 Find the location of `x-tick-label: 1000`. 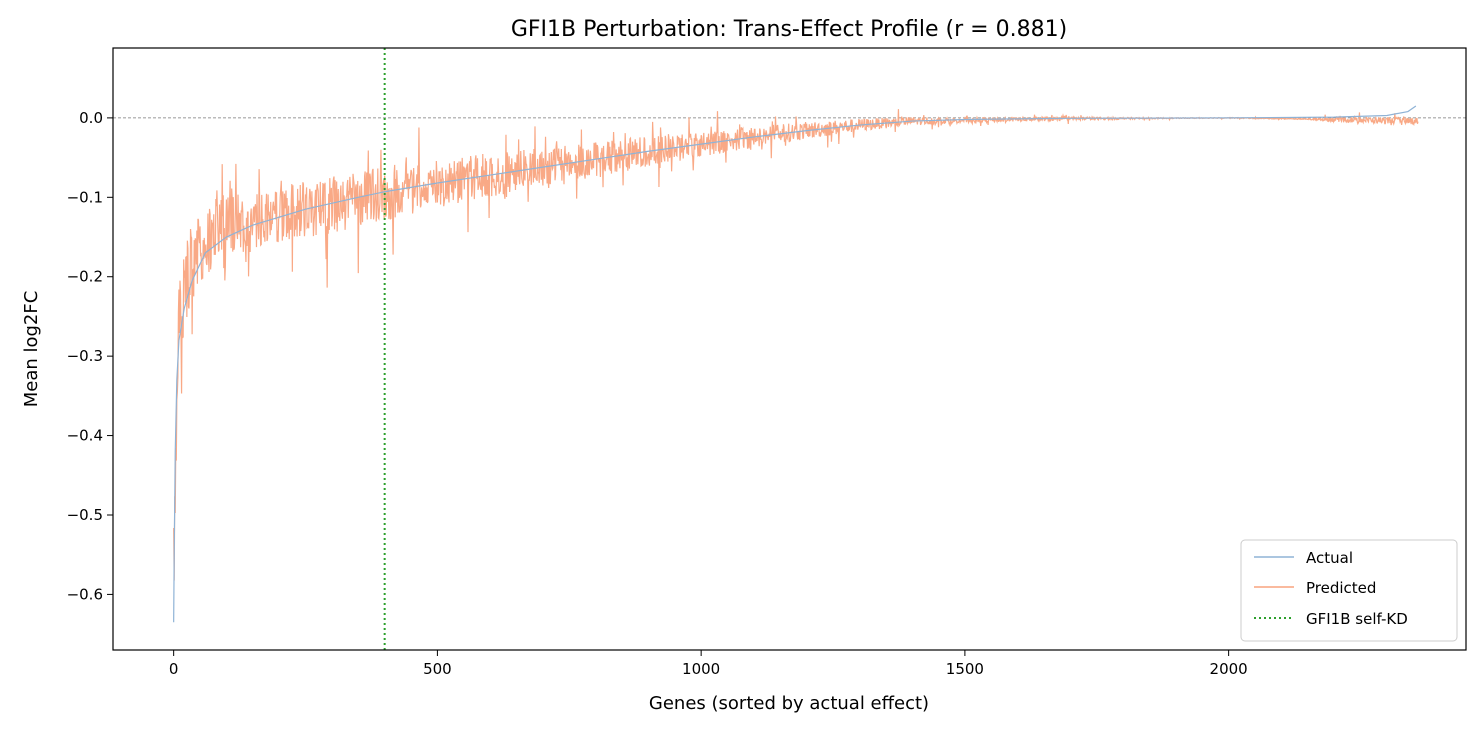

x-tick-label: 1000 is located at coordinates (701, 669).